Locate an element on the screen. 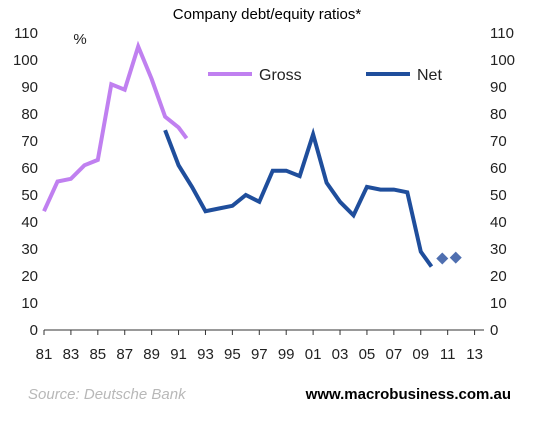  chart-title: Company debt/equity ratios* is located at coordinates (267, 14).